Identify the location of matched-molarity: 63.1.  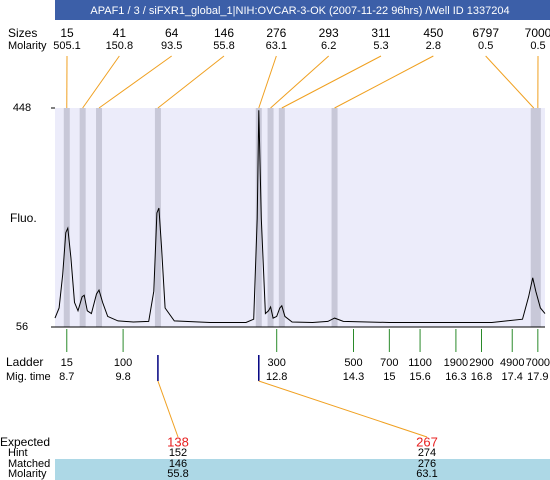
(426, 474).